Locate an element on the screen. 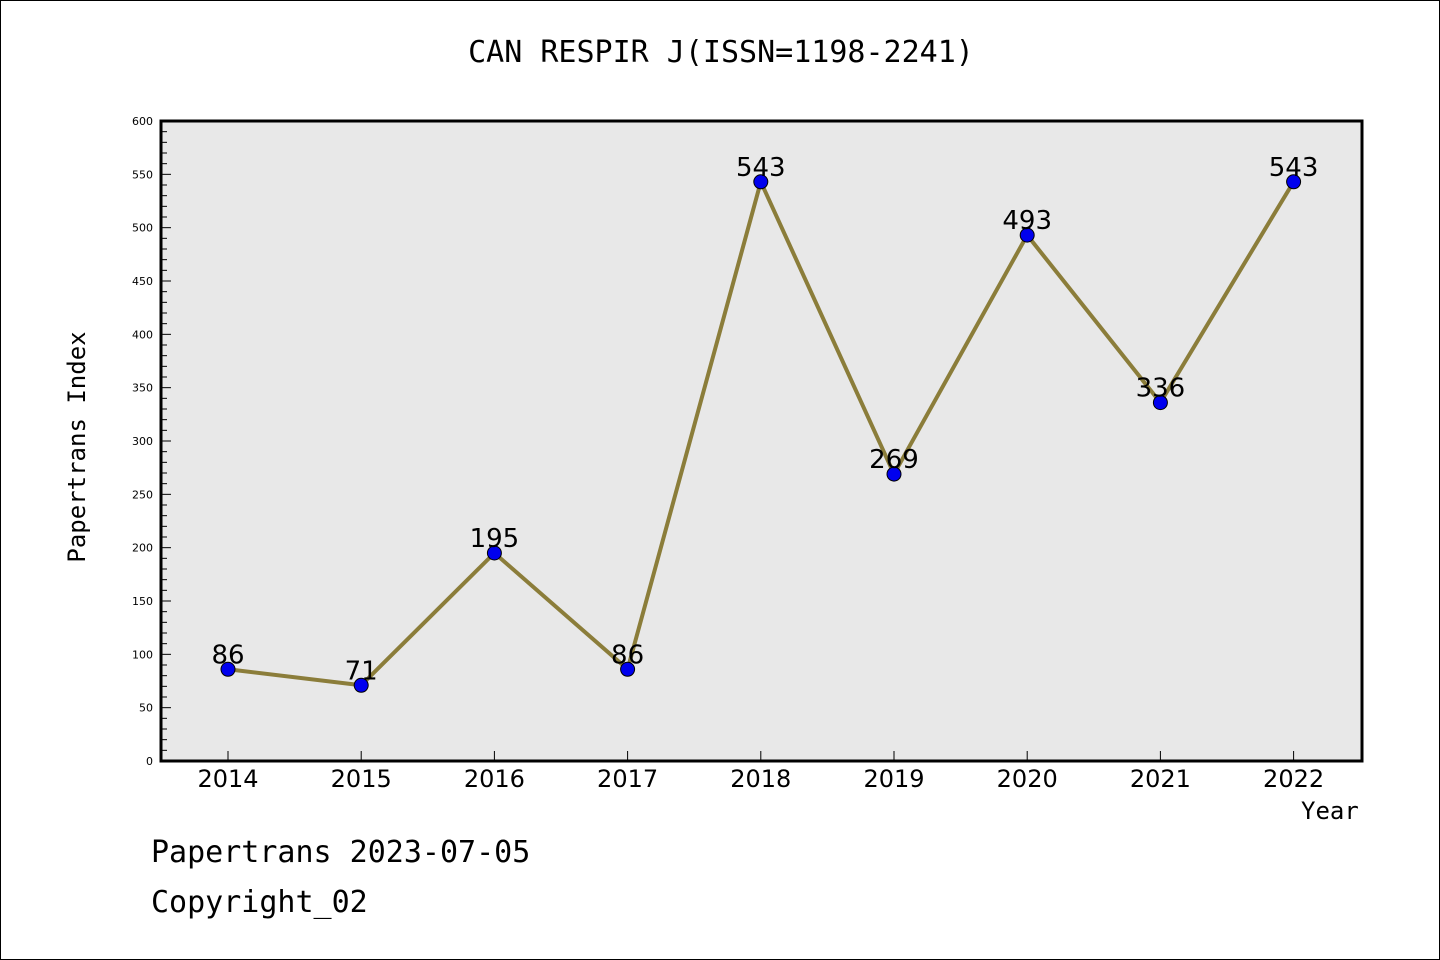 The image size is (1440, 960). y-axis: 0 50 100 150 200 250 300 350 400 450 500 550 600 is located at coordinates (151, 441).